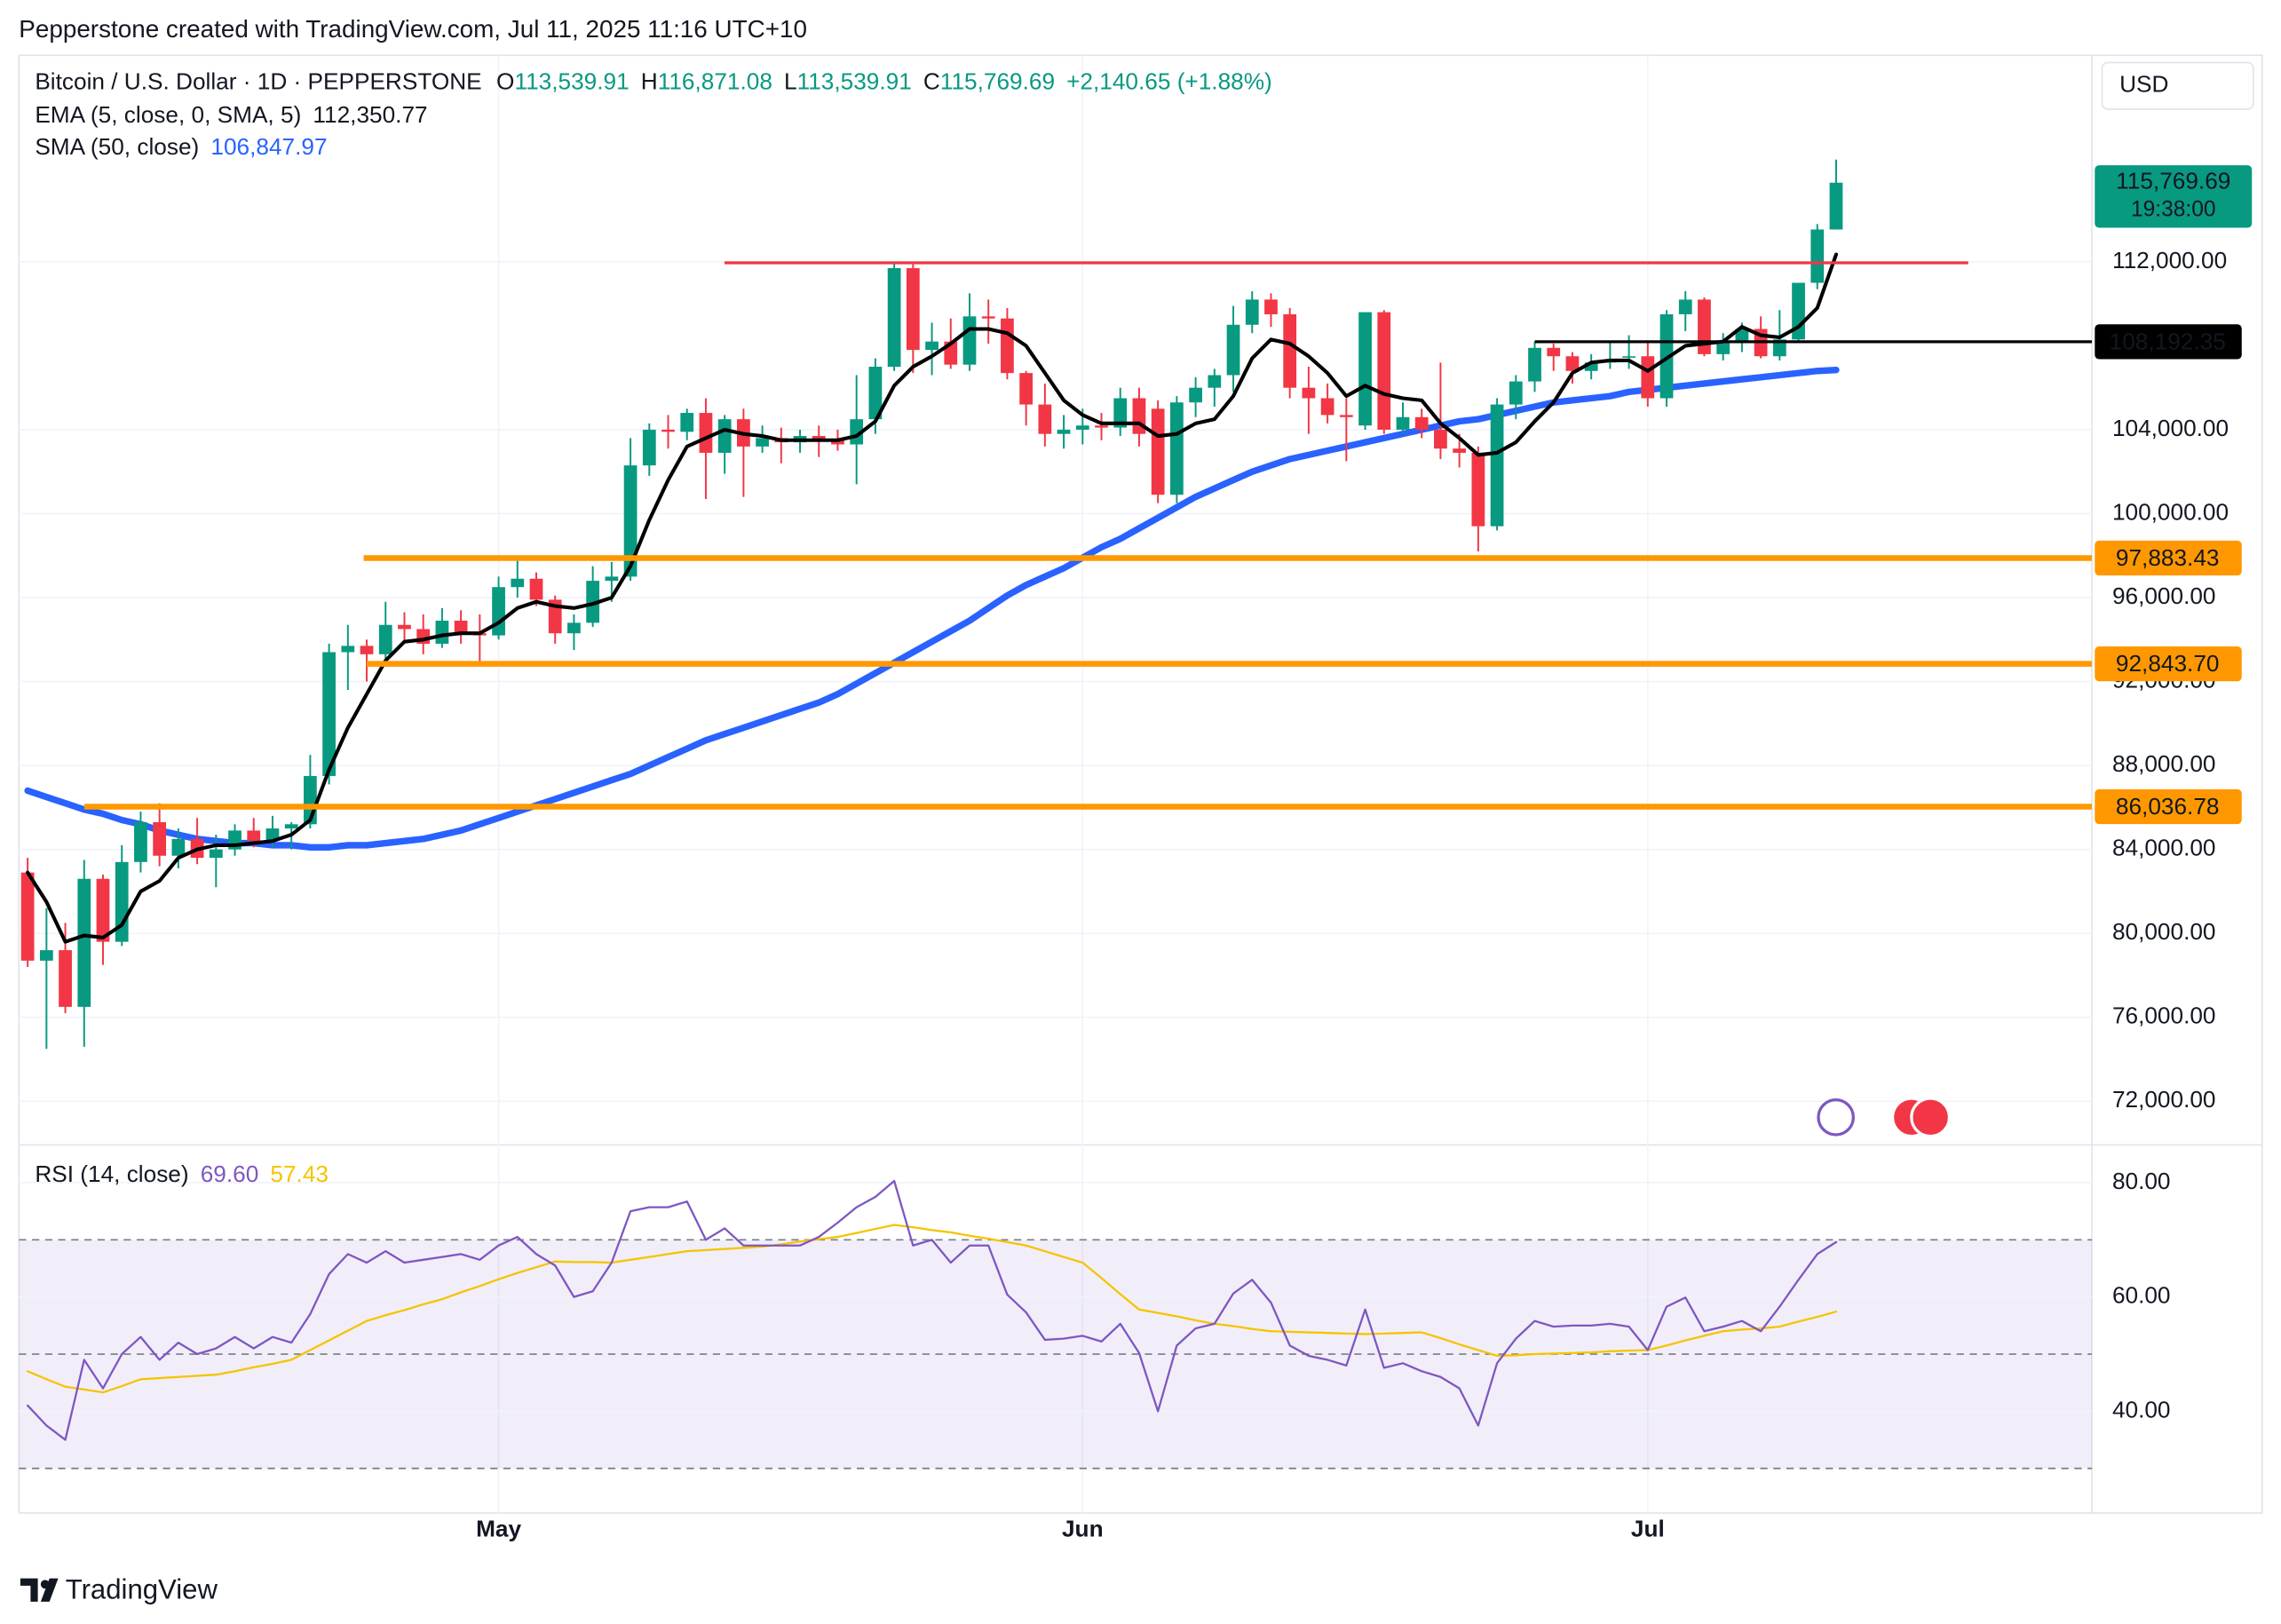  Describe the element at coordinates (2168, 663) in the screenshot. I see `level-label: 92,843.70` at that location.